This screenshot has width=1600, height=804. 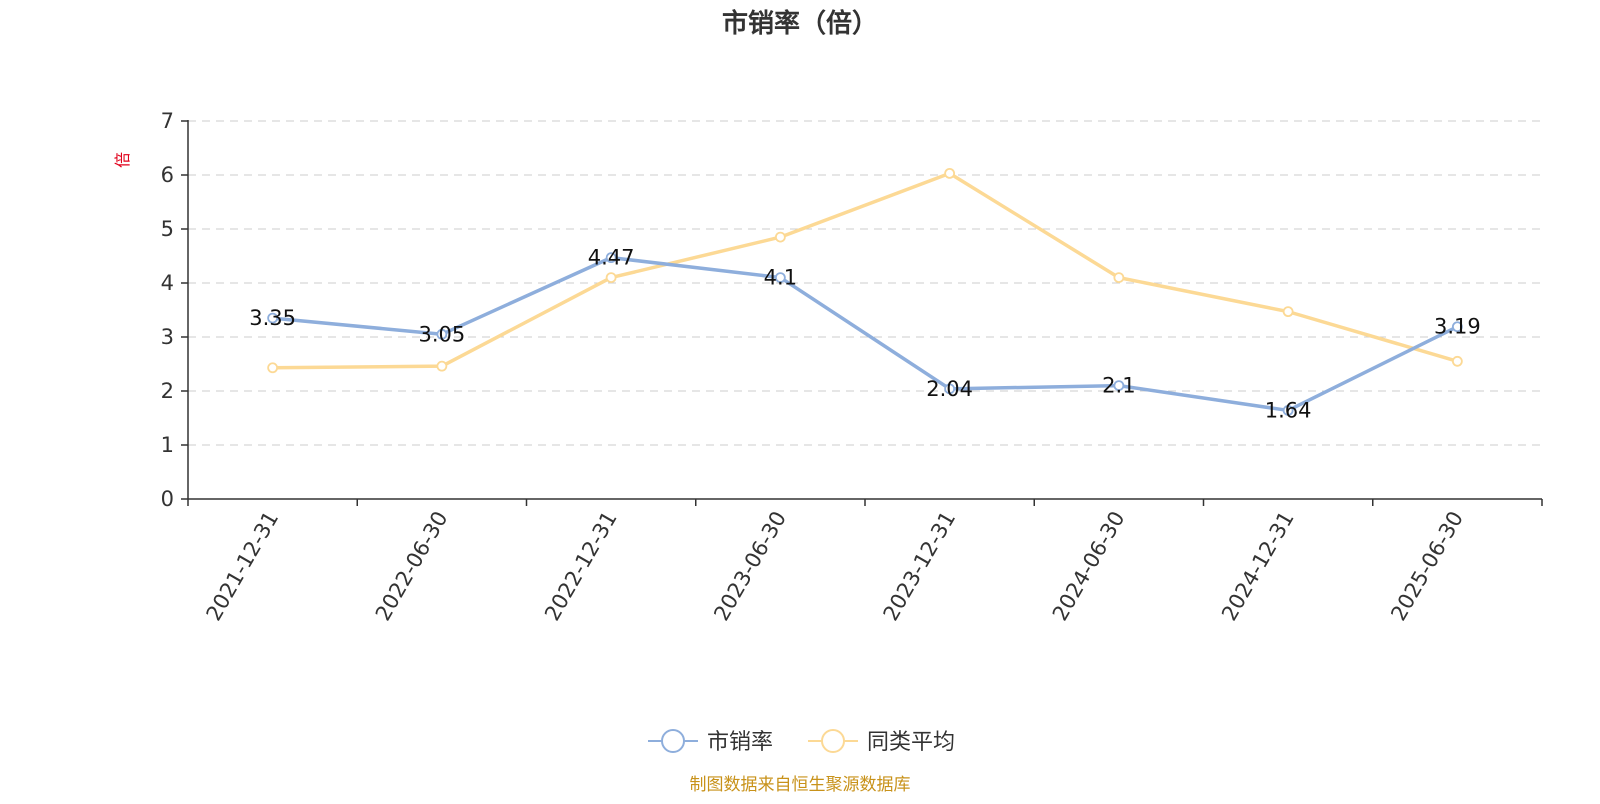 What do you see at coordinates (167, 283) in the screenshot?
I see `y-tick-label: 4` at bounding box center [167, 283].